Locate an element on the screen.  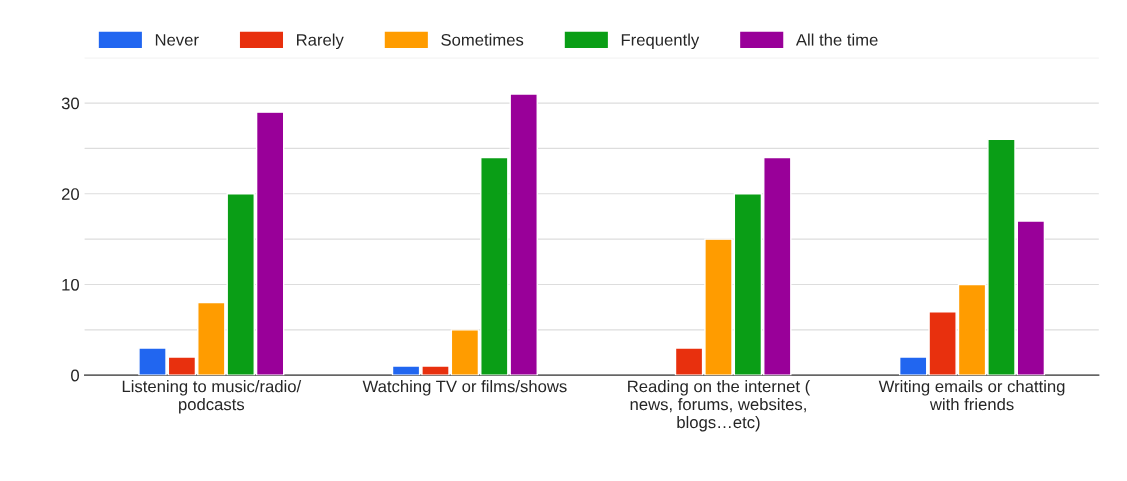
y-tick-label: 20 is located at coordinates (70, 194).